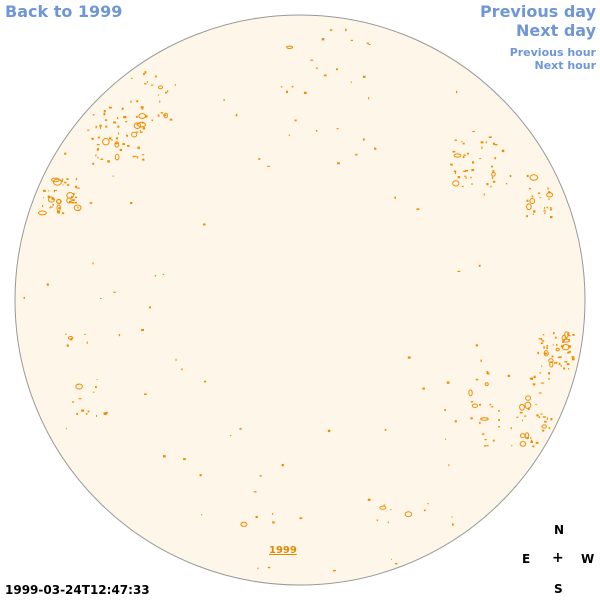  I want to click on back-to-year-link: Back to 1999, so click(64, 11).